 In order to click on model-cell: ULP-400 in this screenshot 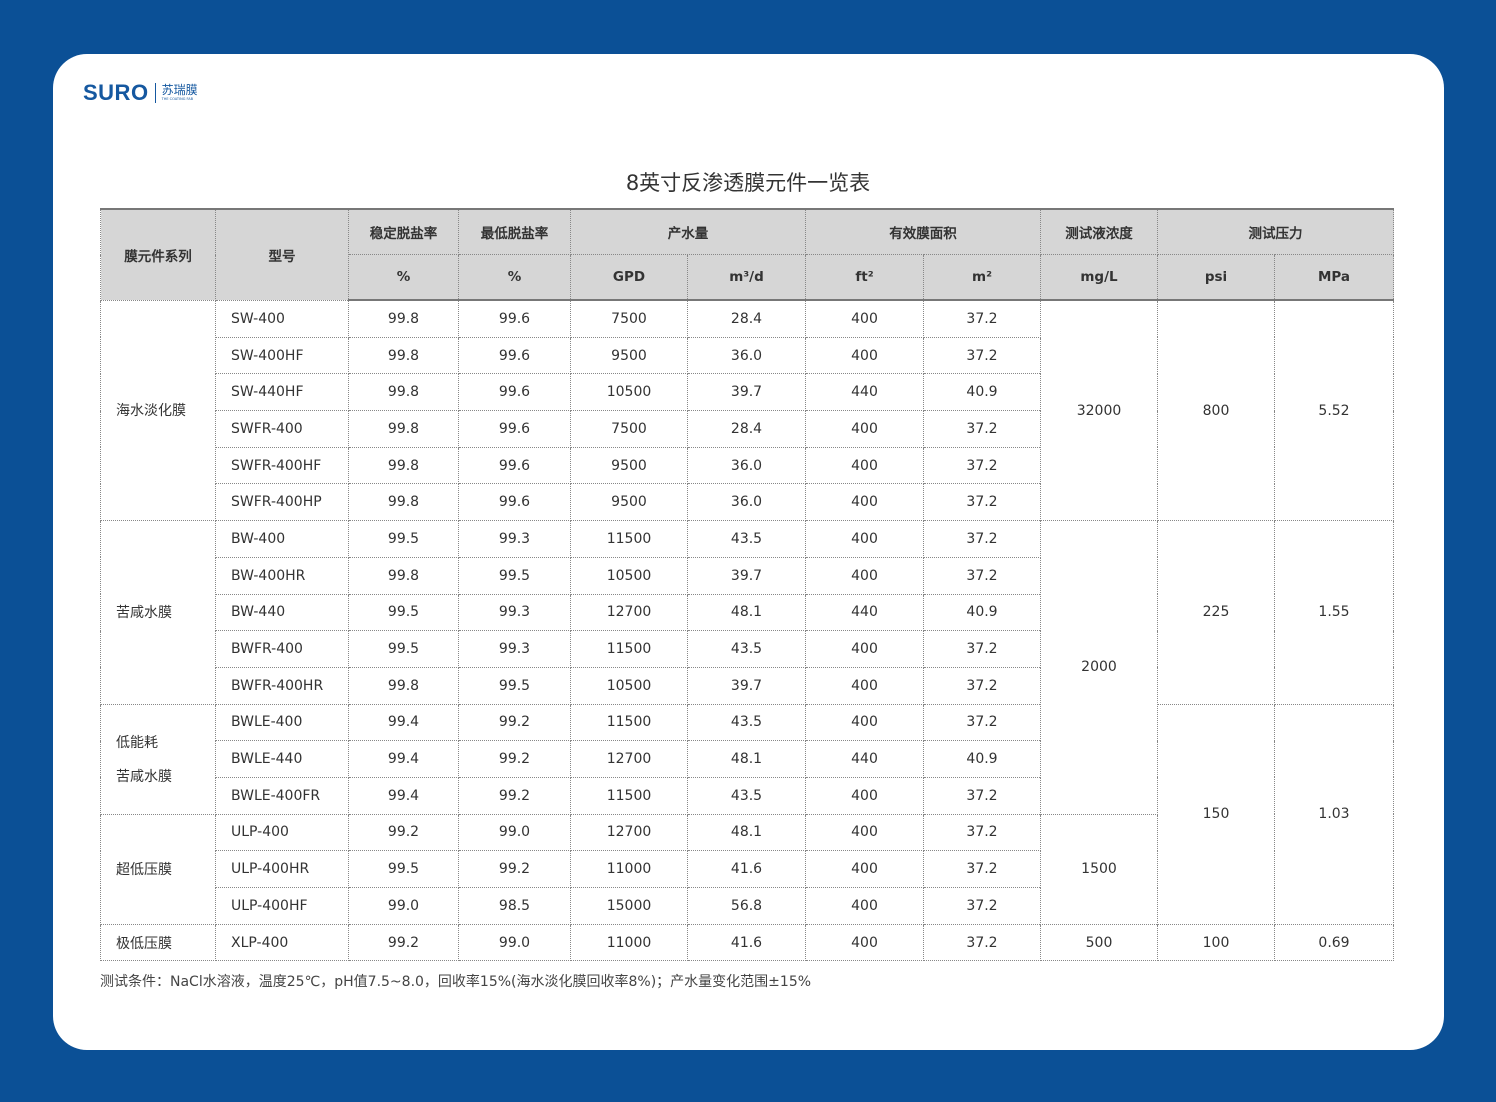, I will do `click(282, 832)`.